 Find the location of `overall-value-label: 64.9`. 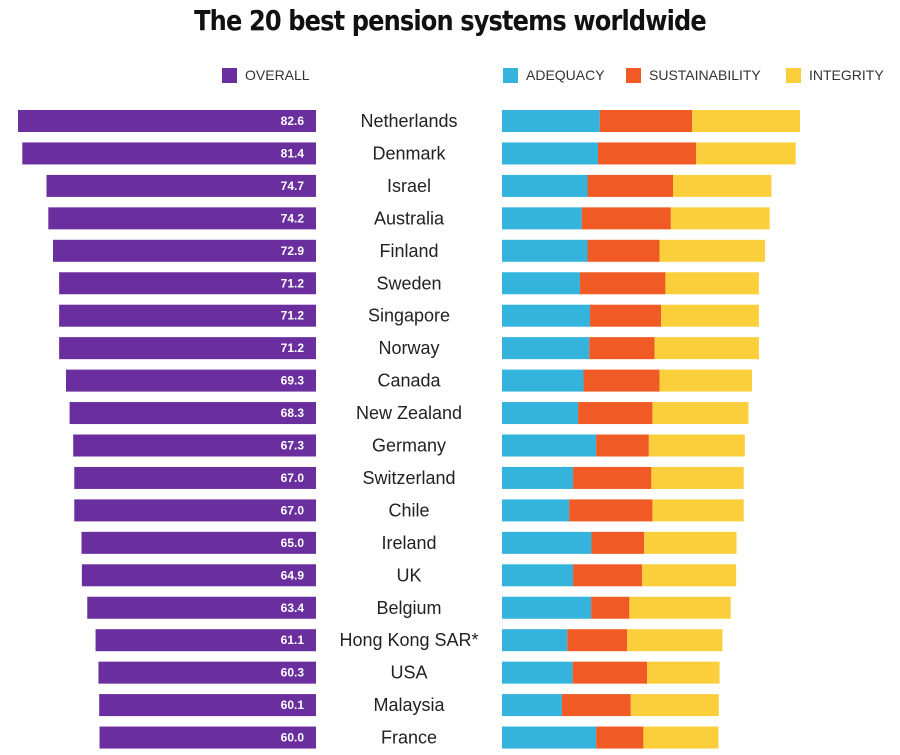

overall-value-label: 64.9 is located at coordinates (293, 575).